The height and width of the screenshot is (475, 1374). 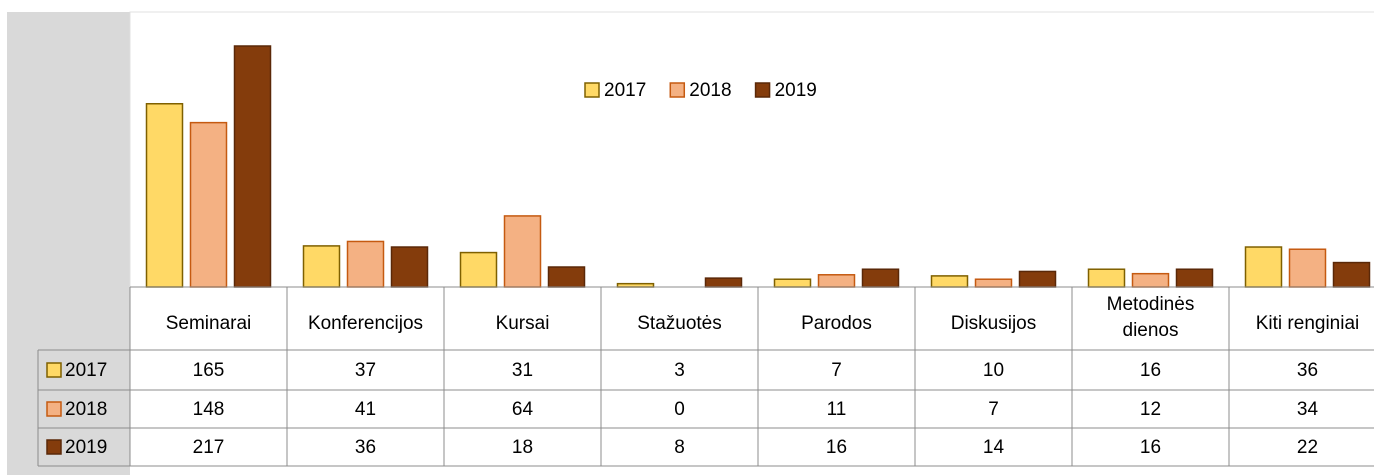 I want to click on cell-value: 165, so click(x=209, y=370).